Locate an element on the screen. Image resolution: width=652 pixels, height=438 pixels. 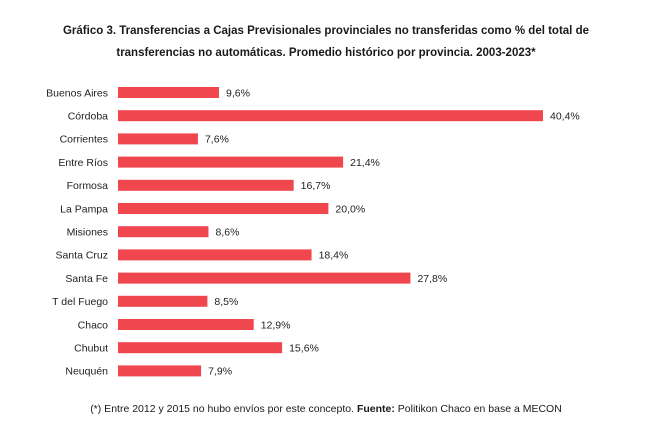
category-label: Misiones is located at coordinates (87, 233).